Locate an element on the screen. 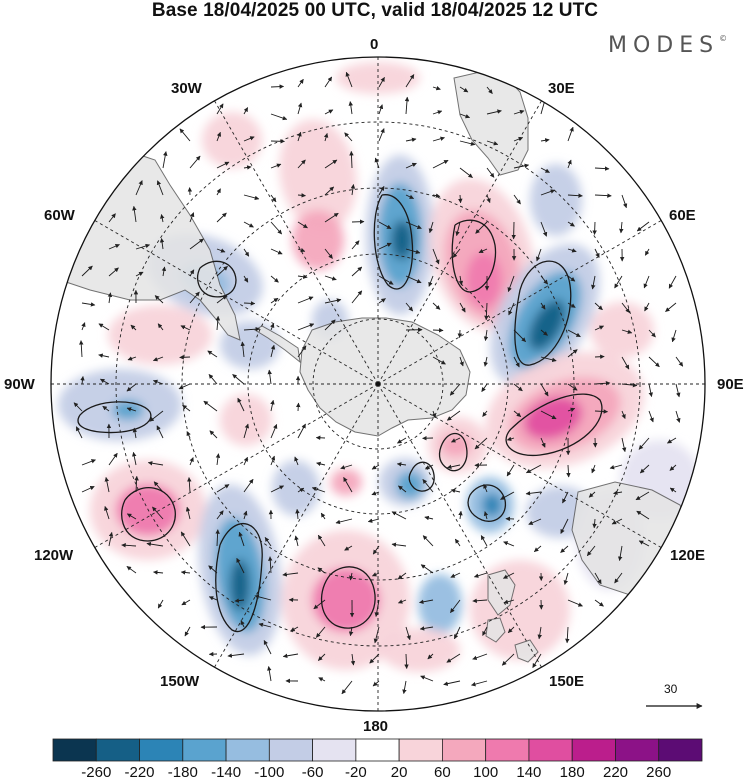 Image resolution: width=750 pixels, height=783 pixels. colorbar-tick-label: 100 is located at coordinates (486, 772).